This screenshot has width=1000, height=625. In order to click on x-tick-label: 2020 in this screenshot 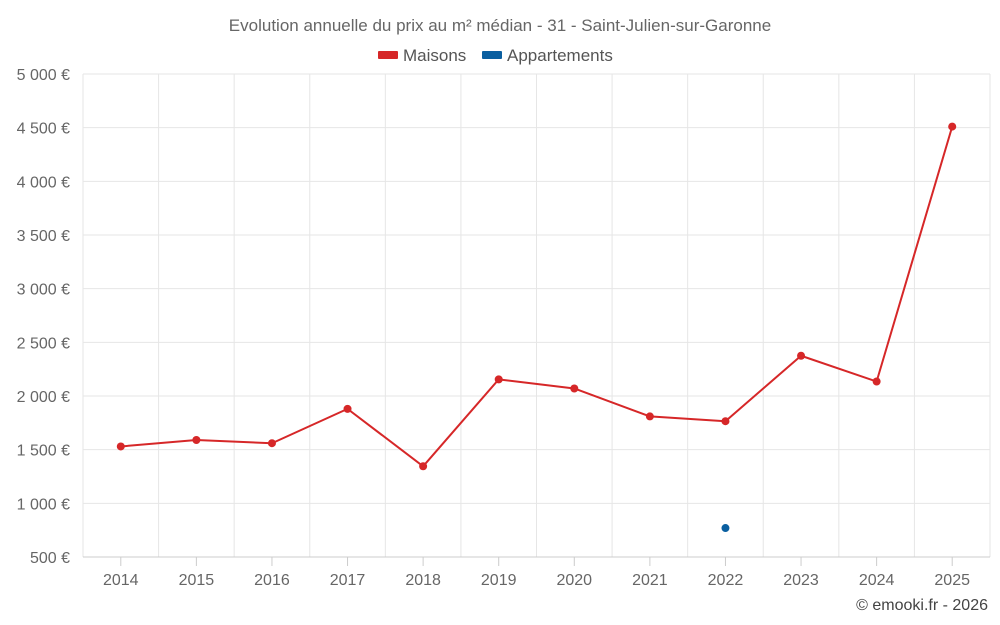, I will do `click(574, 580)`.